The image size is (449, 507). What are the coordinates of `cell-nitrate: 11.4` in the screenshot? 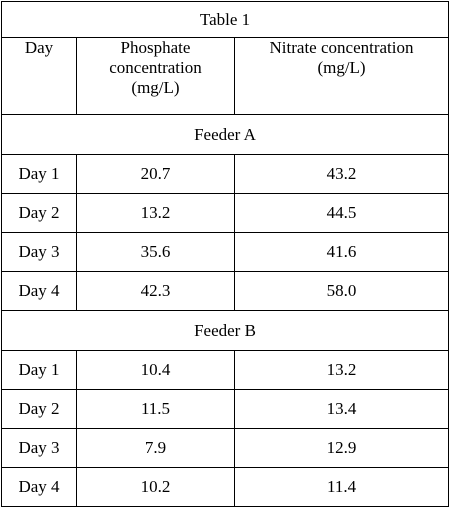 It's located at (341, 487).